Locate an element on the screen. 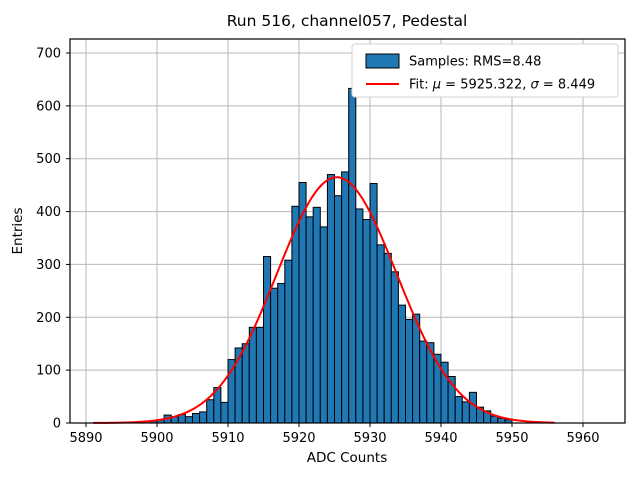  y-axis-label: Entries is located at coordinates (18, 230).